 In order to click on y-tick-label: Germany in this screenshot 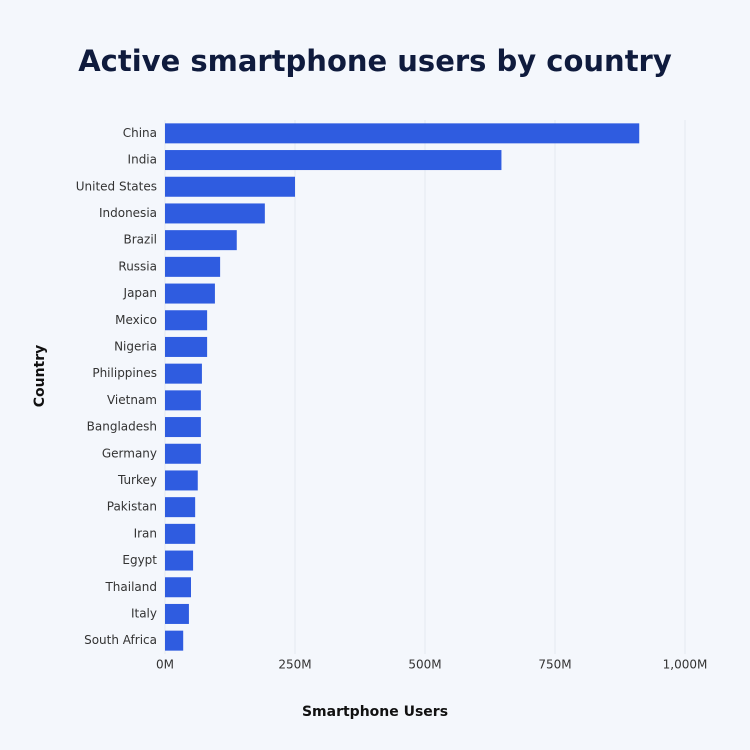, I will do `click(129, 453)`.